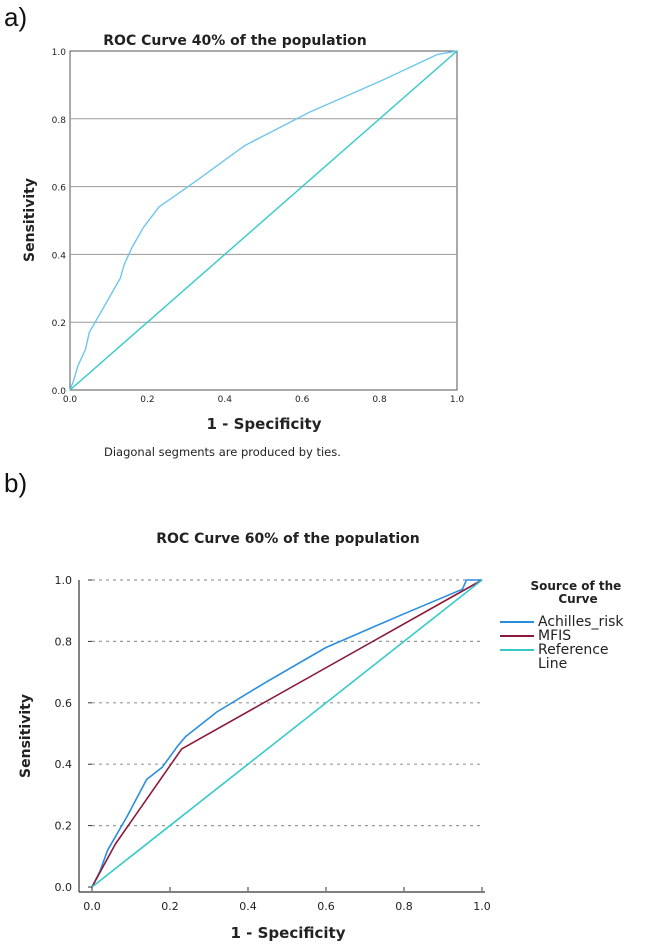 The width and height of the screenshot is (650, 945). I want to click on legend-label: MFIS, so click(554, 636).